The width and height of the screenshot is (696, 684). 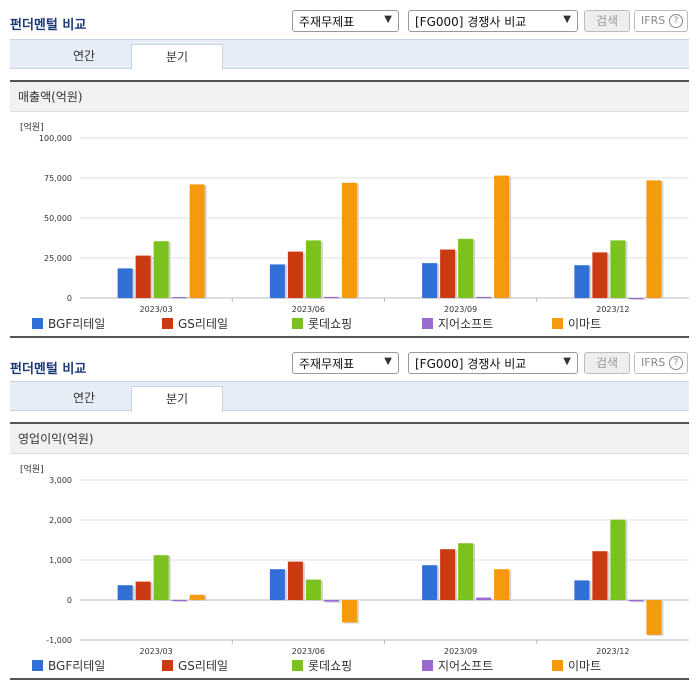 I want to click on unit-label: [억원], so click(x=32, y=470).